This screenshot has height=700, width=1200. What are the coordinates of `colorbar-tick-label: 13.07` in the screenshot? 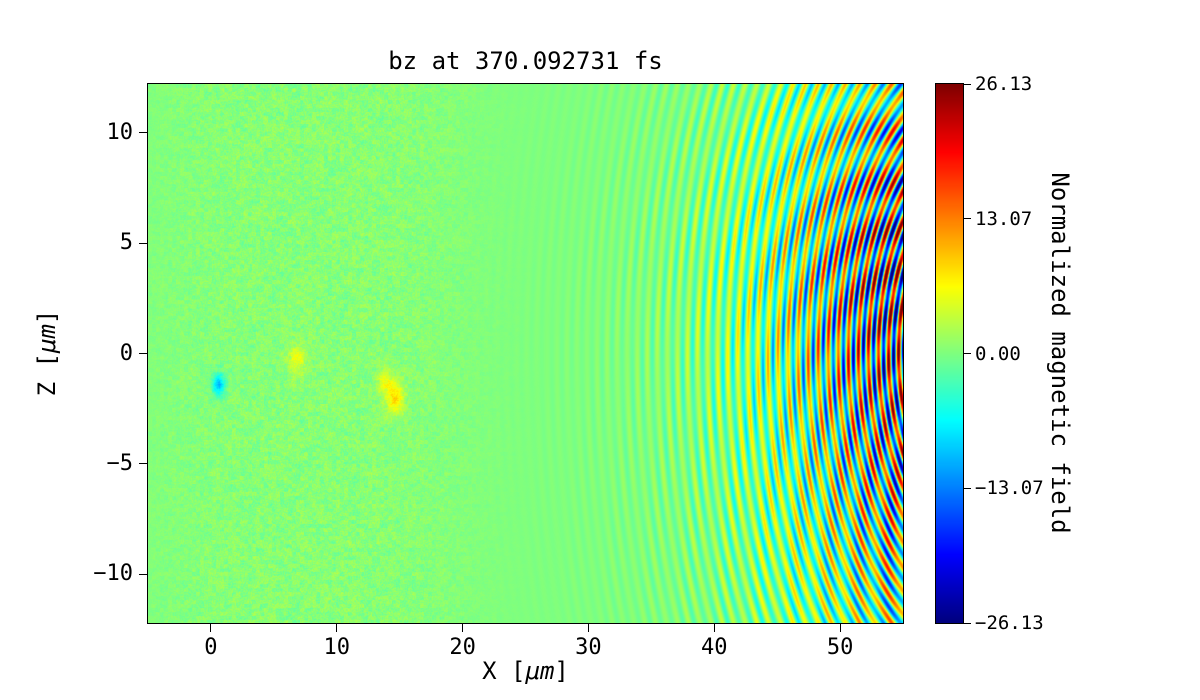 It's located at (1004, 218).